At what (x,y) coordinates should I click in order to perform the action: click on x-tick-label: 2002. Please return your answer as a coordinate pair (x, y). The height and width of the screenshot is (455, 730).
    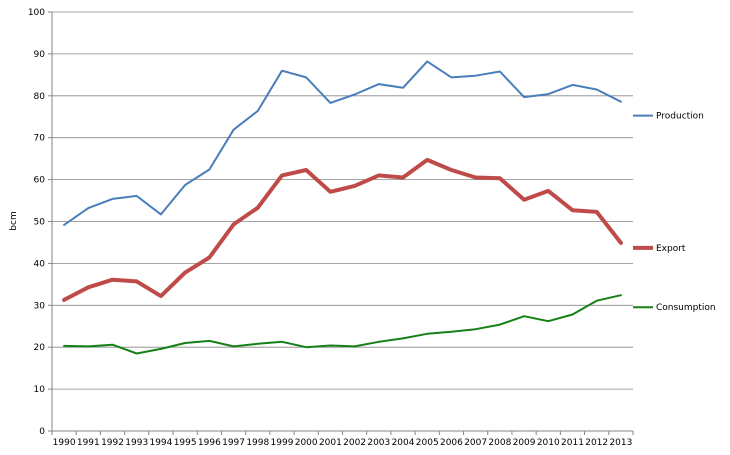
    Looking at the image, I should click on (354, 443).